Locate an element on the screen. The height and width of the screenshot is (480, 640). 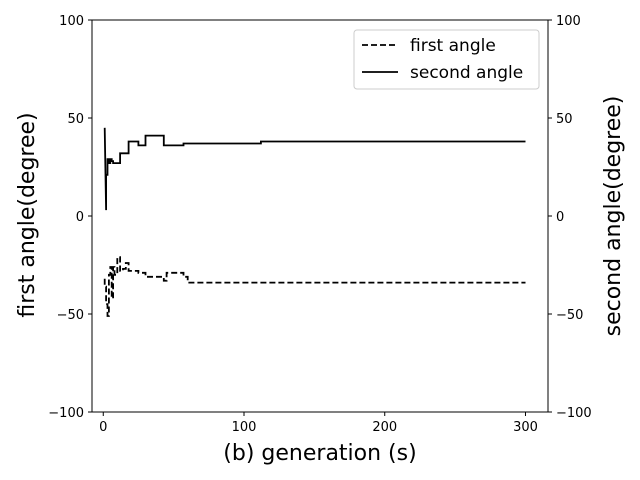
y-tick-label-right: 50 is located at coordinates (564, 119).